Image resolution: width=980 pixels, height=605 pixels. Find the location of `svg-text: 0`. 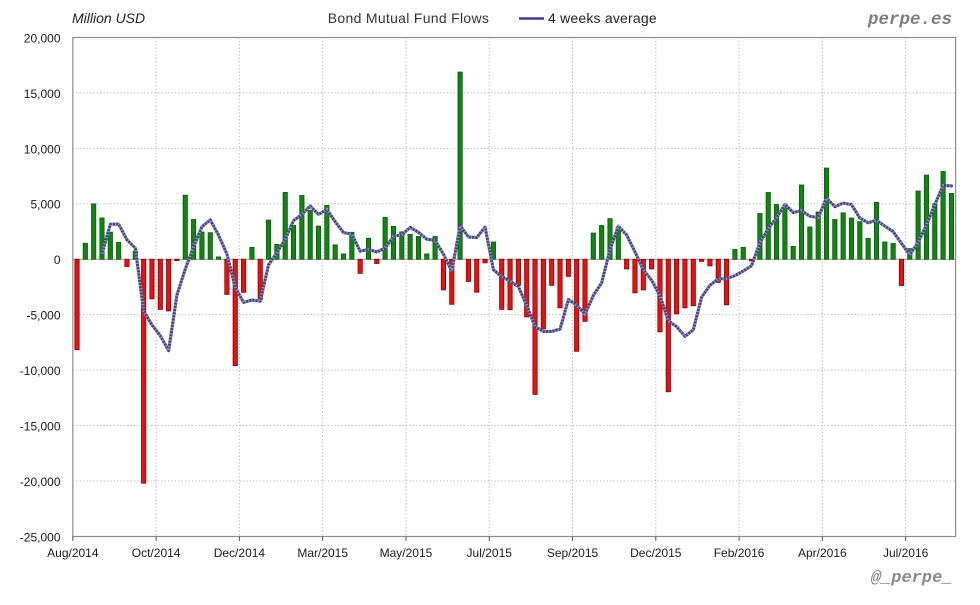

svg-text: 0 is located at coordinates (57, 260).